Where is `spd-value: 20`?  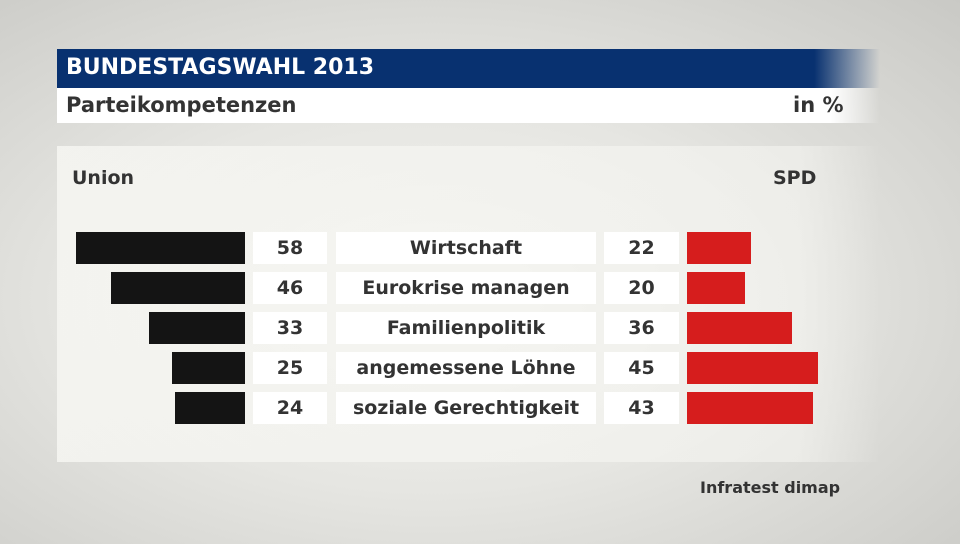 spd-value: 20 is located at coordinates (641, 288).